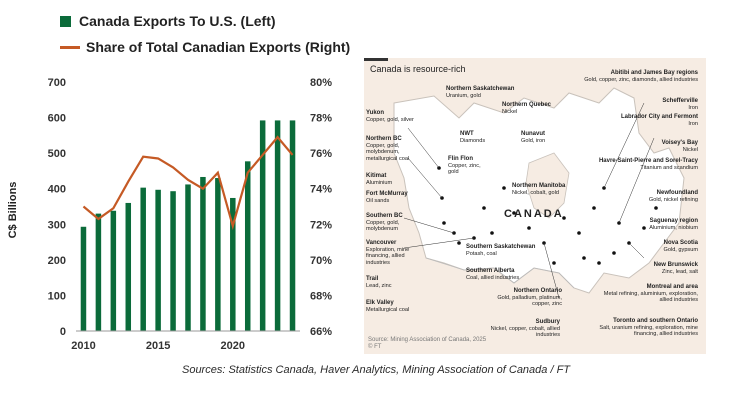 The width and height of the screenshot is (752, 407). What do you see at coordinates (501, 250) in the screenshot?
I see `map-label: Southern Saskatchewan Potash, coal` at bounding box center [501, 250].